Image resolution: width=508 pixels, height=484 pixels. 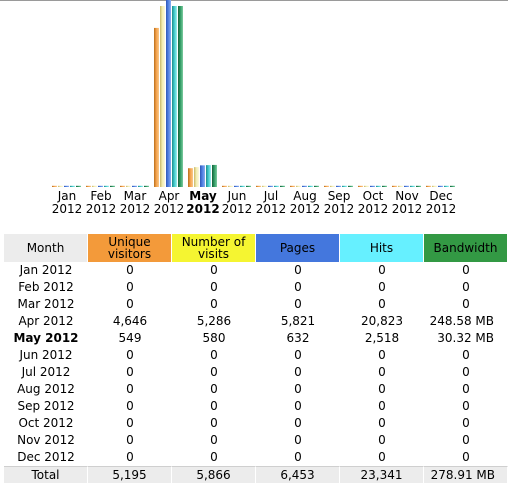 I want to click on month-label-name: Sep, so click(x=339, y=196).